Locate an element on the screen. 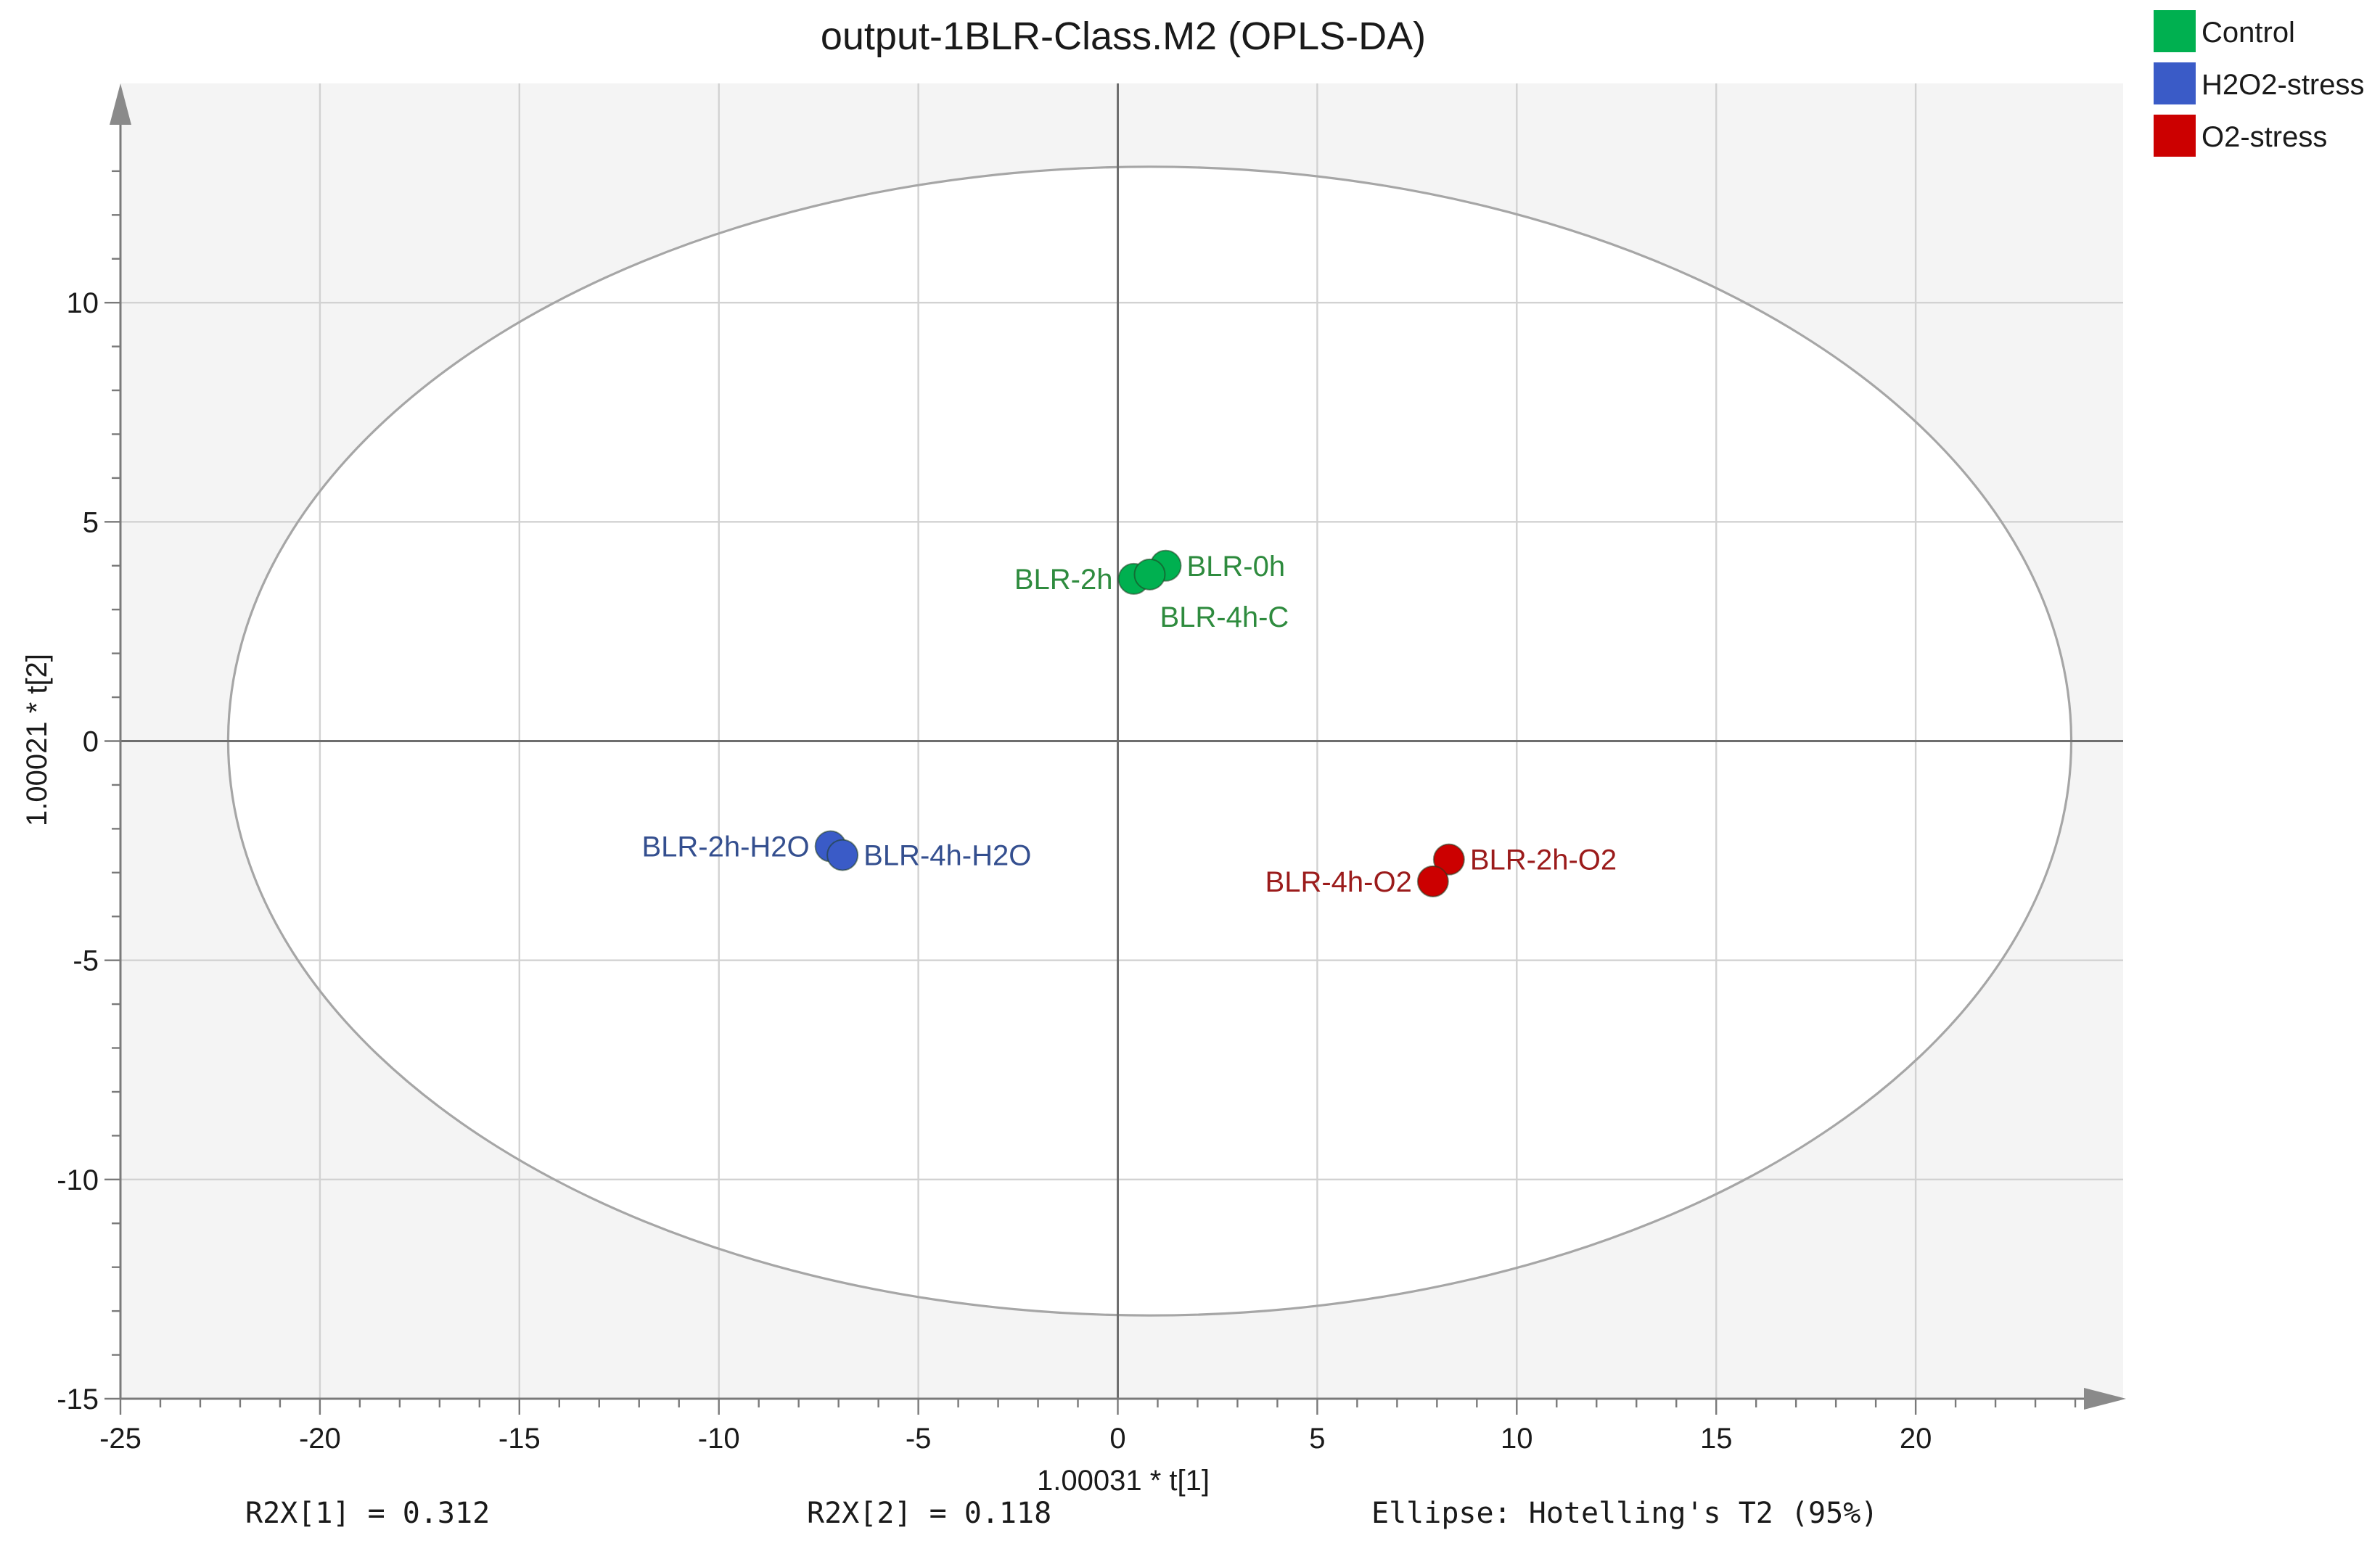 This screenshot has height=1546, width=2380. point-label: BLR-2h is located at coordinates (1063, 580).